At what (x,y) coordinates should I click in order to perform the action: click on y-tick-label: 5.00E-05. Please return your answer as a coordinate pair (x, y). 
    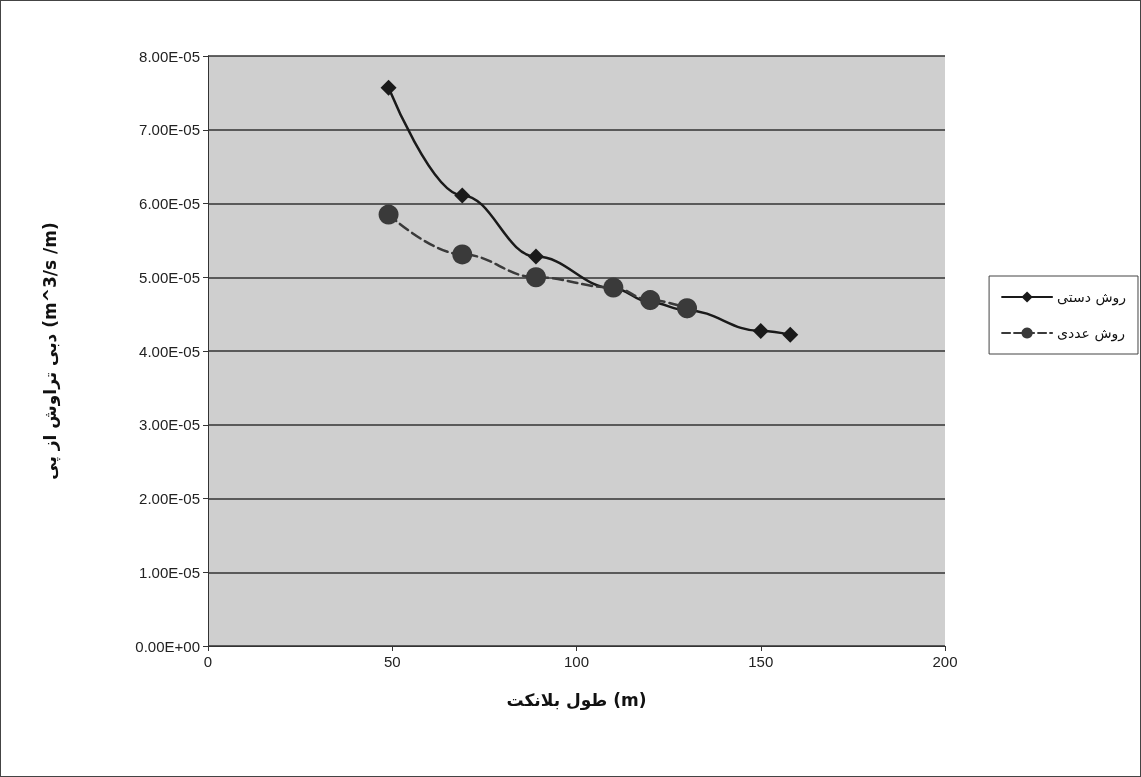
    Looking at the image, I should click on (169, 277).